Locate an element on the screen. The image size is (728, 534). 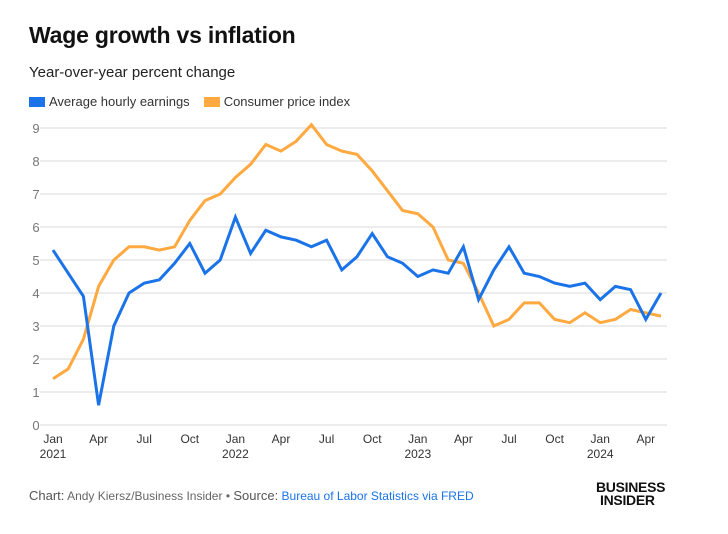
y-tick-label: 9 is located at coordinates (35, 128).